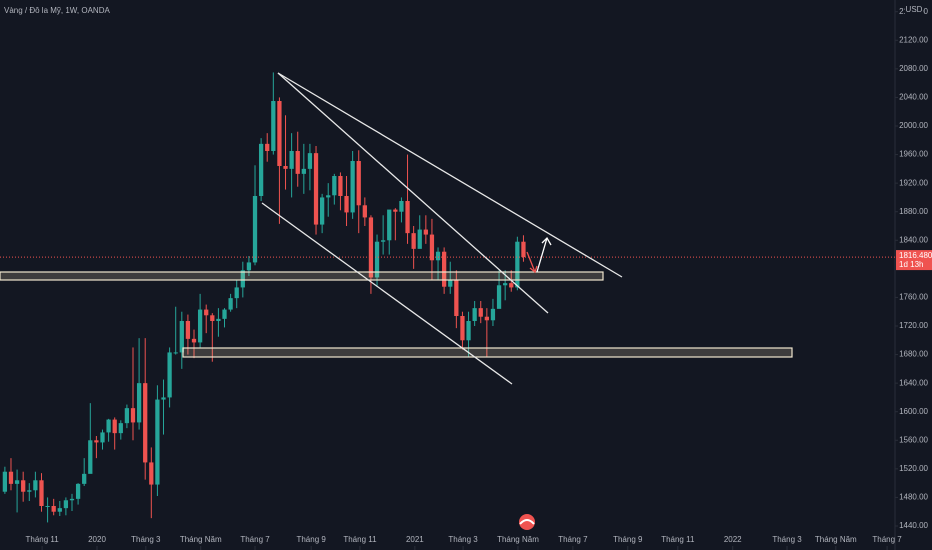 This screenshot has width=932, height=550. I want to click on countdown: 1d 13h, so click(911, 264).